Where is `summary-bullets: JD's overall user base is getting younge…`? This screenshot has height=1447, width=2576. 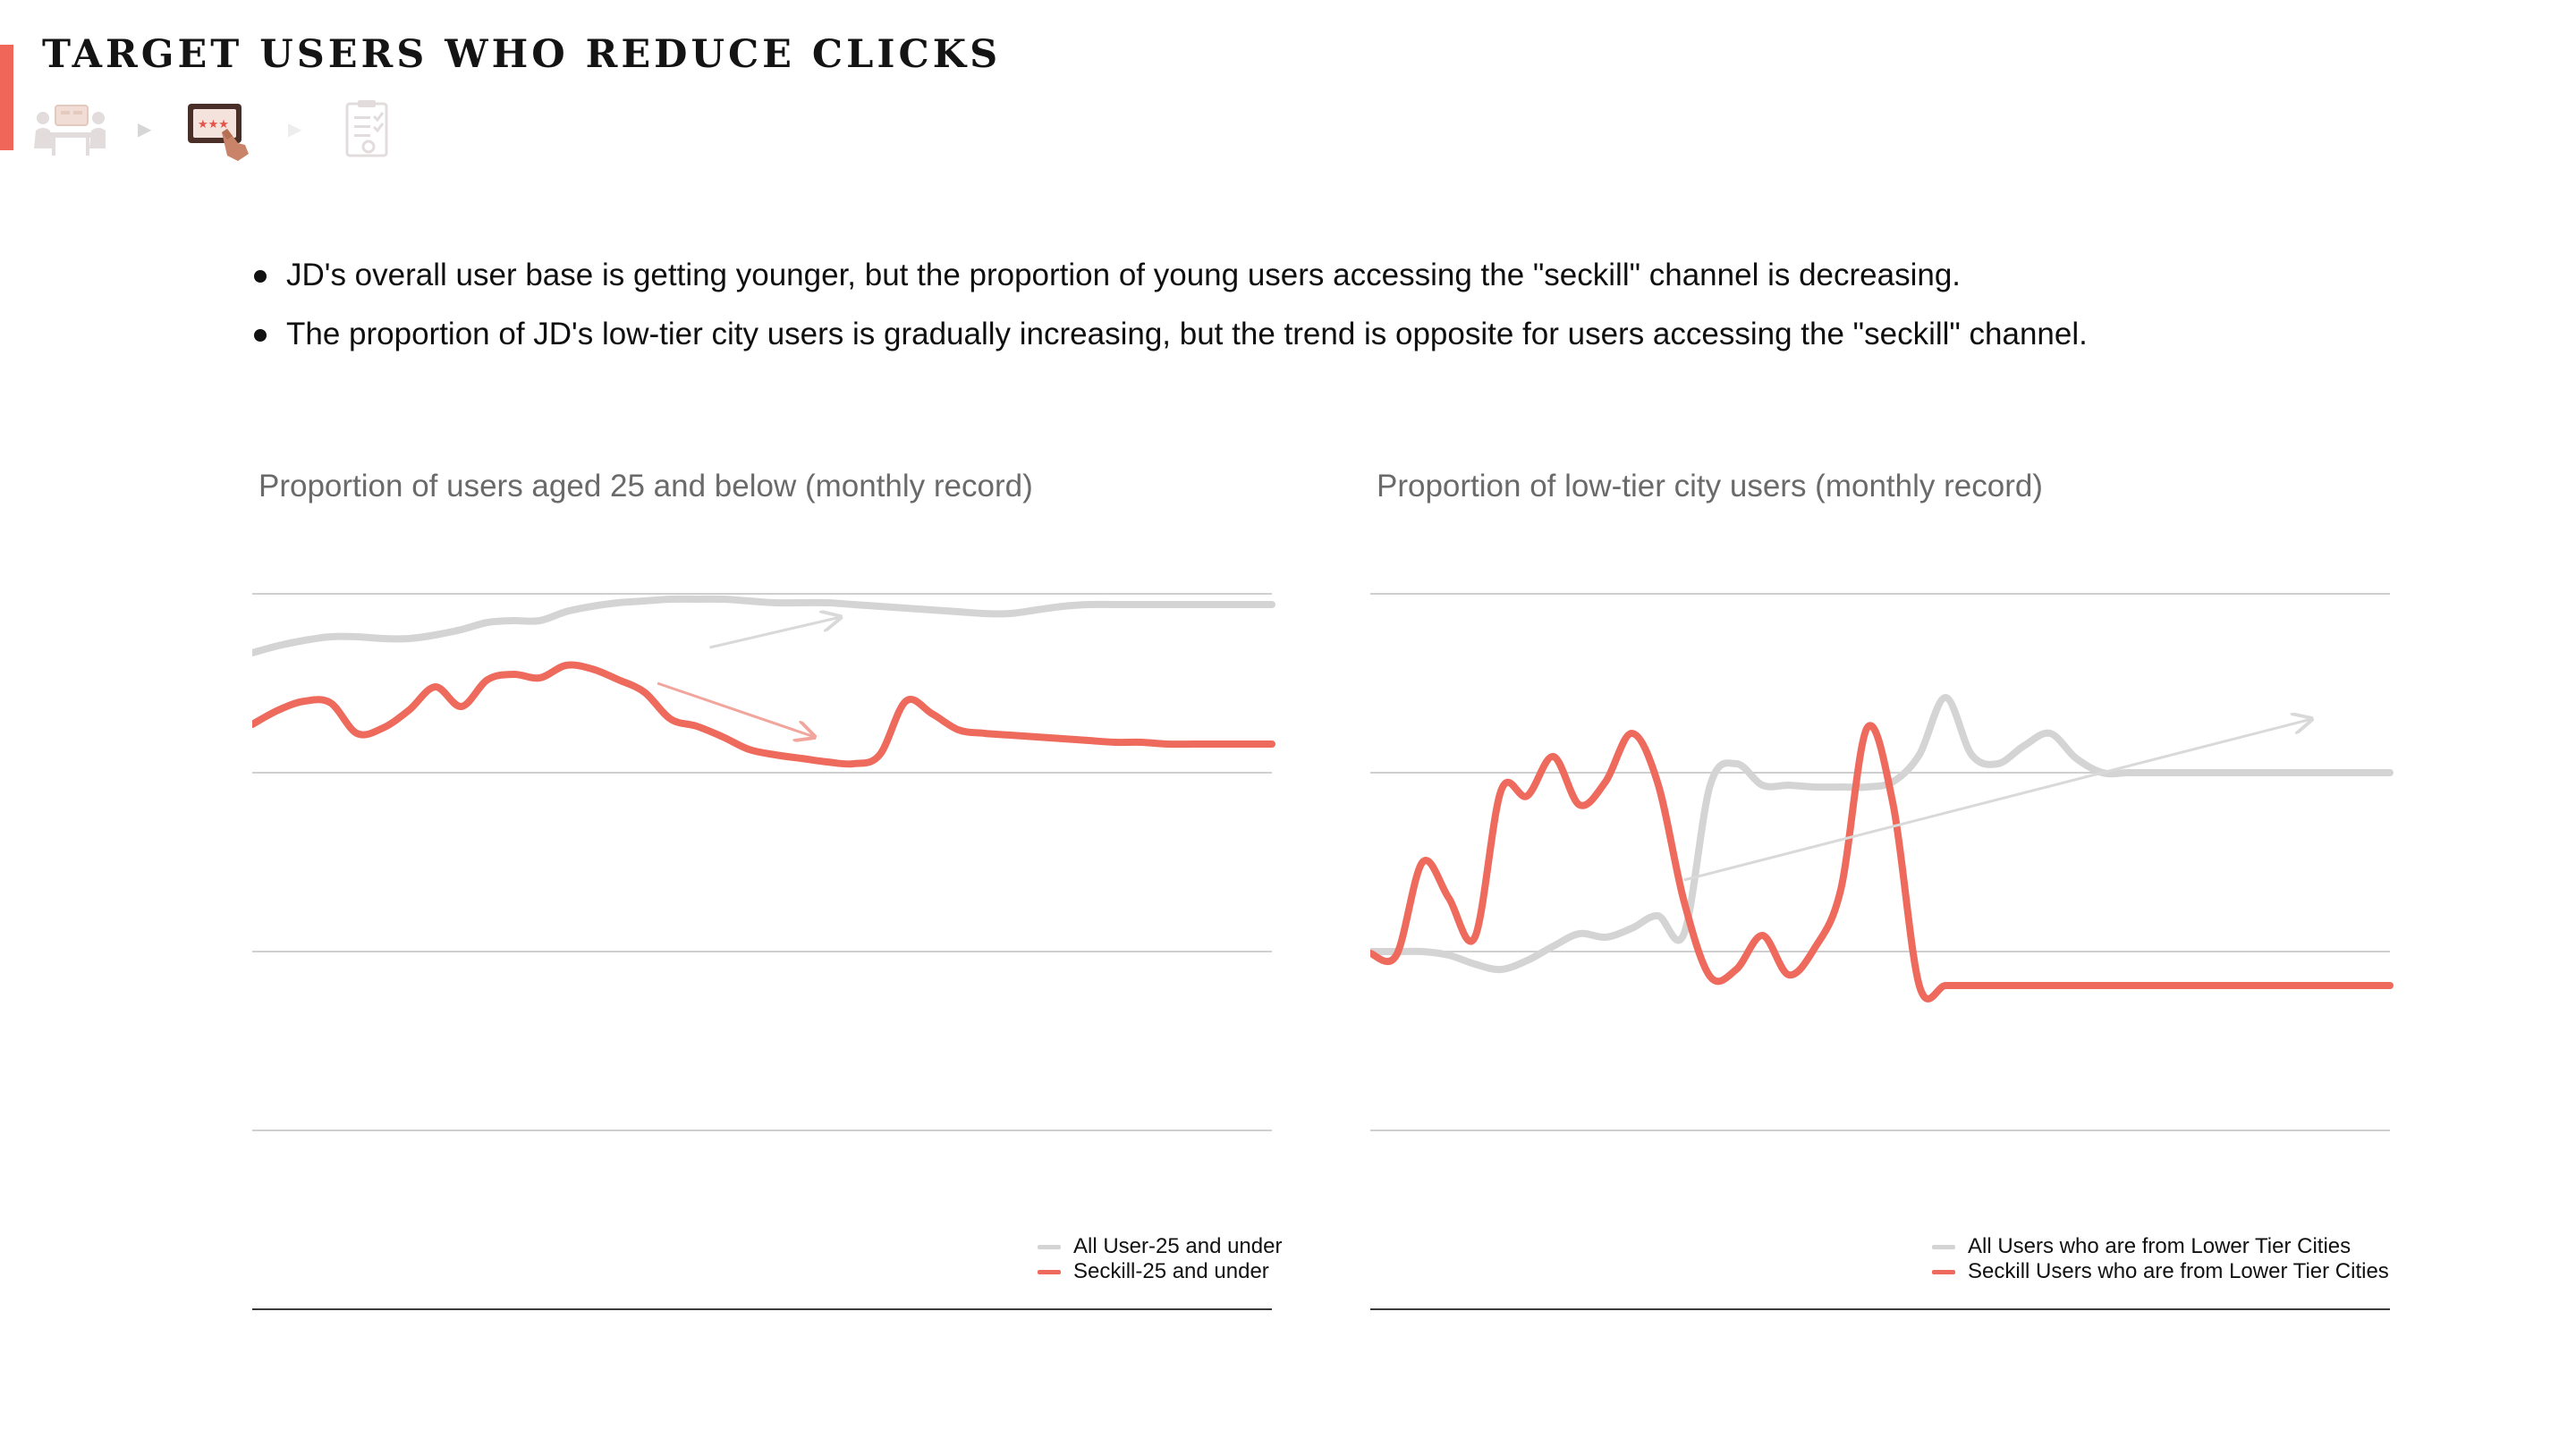 summary-bullets: JD's overall user base is getting younge… is located at coordinates (1170, 315).